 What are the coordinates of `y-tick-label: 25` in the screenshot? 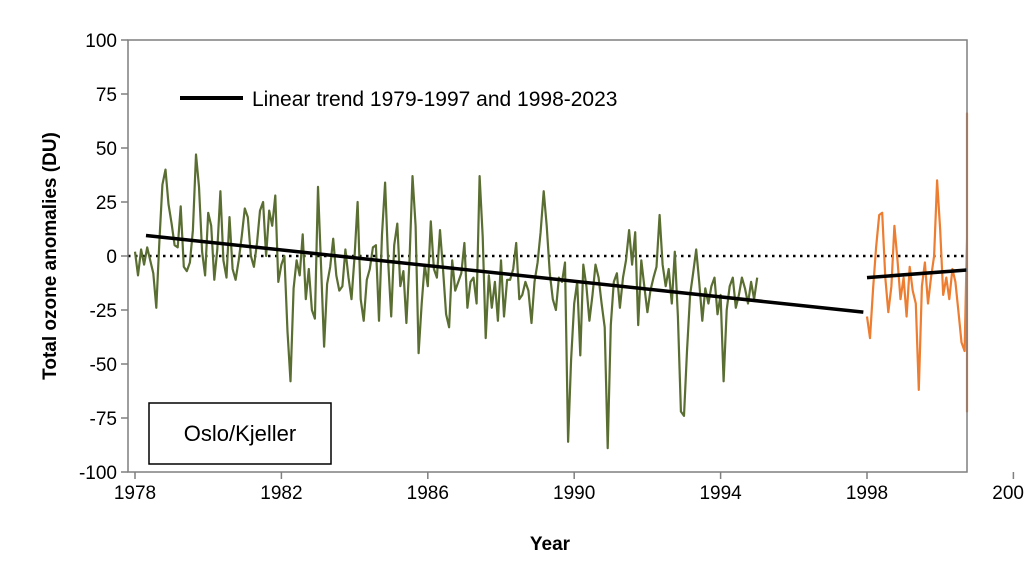 It's located at (106, 203).